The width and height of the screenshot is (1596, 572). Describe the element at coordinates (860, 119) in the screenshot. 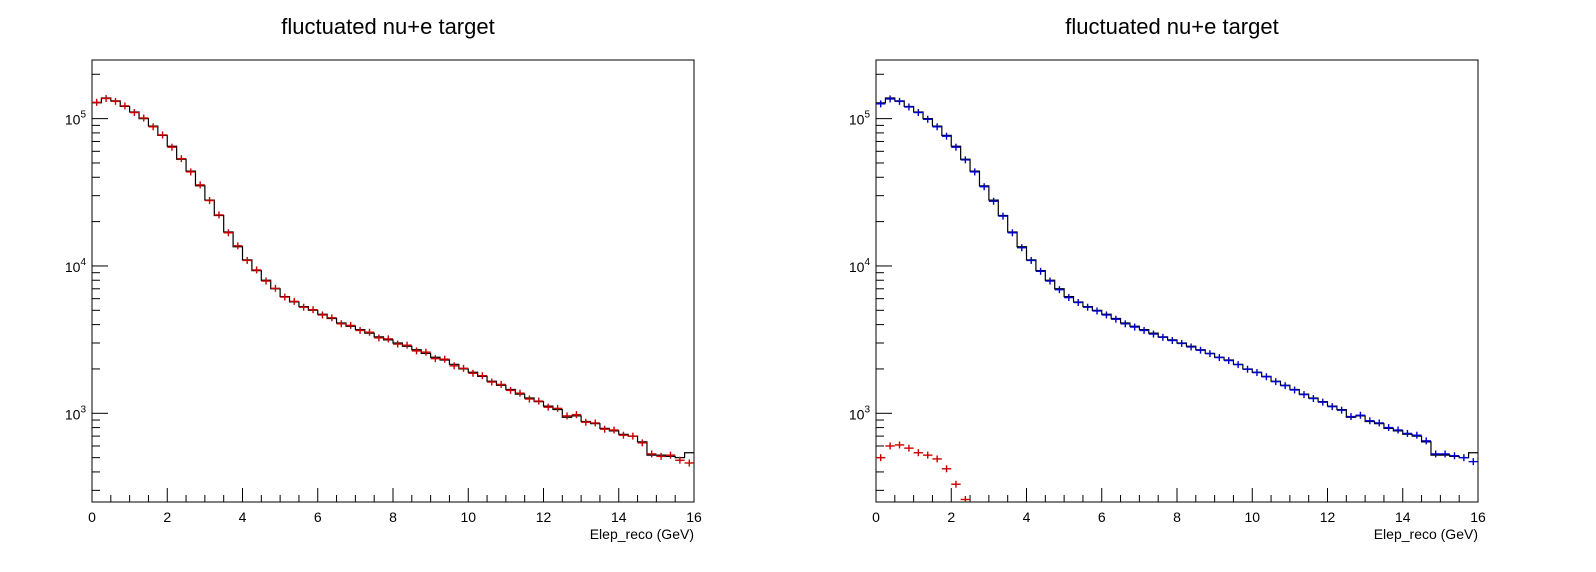

I see `y-tick-label: 10⁵` at that location.